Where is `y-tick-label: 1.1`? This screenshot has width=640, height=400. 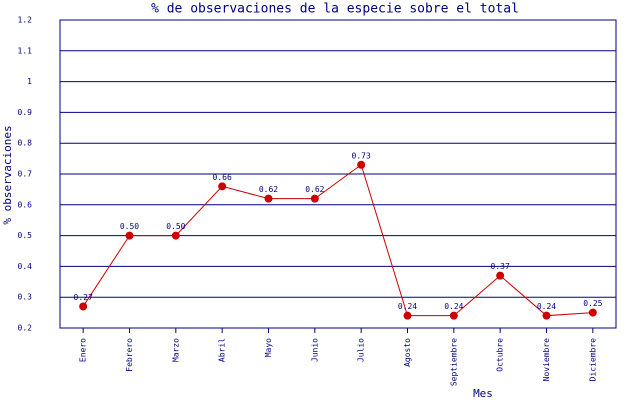 y-tick-label: 1.1 is located at coordinates (25, 50).